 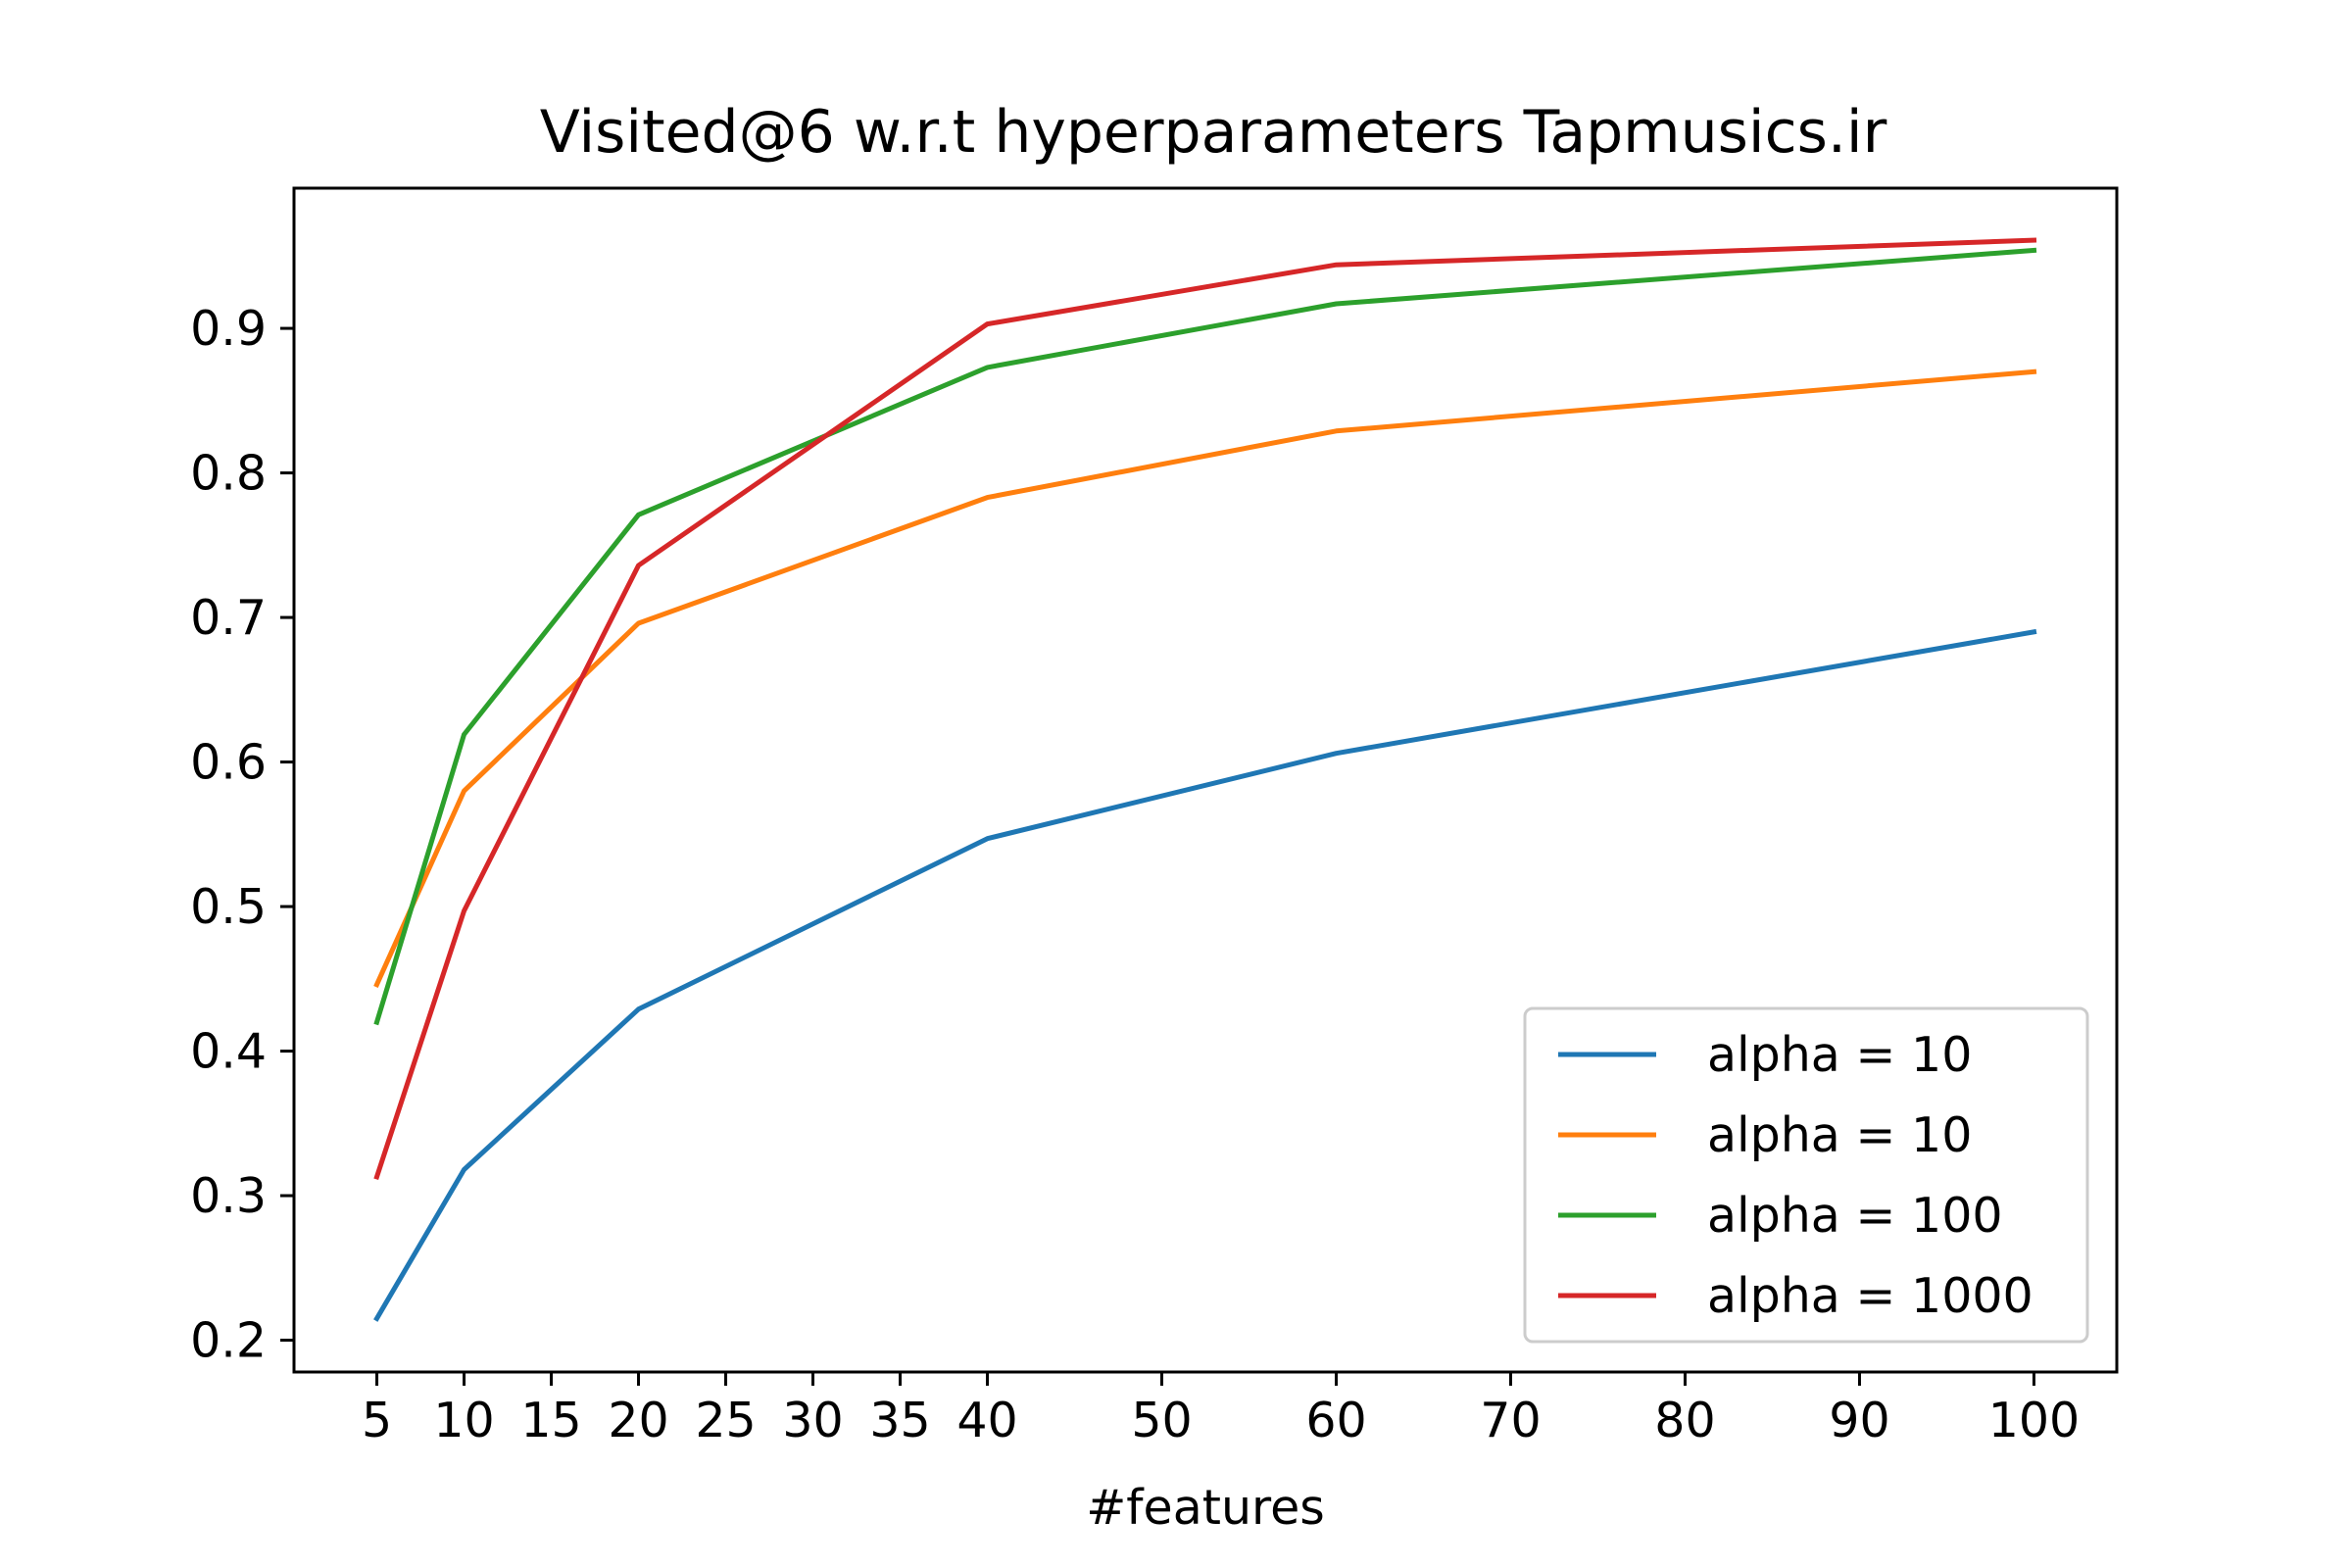 What do you see at coordinates (463, 1420) in the screenshot?
I see `x-tick-label: 10` at bounding box center [463, 1420].